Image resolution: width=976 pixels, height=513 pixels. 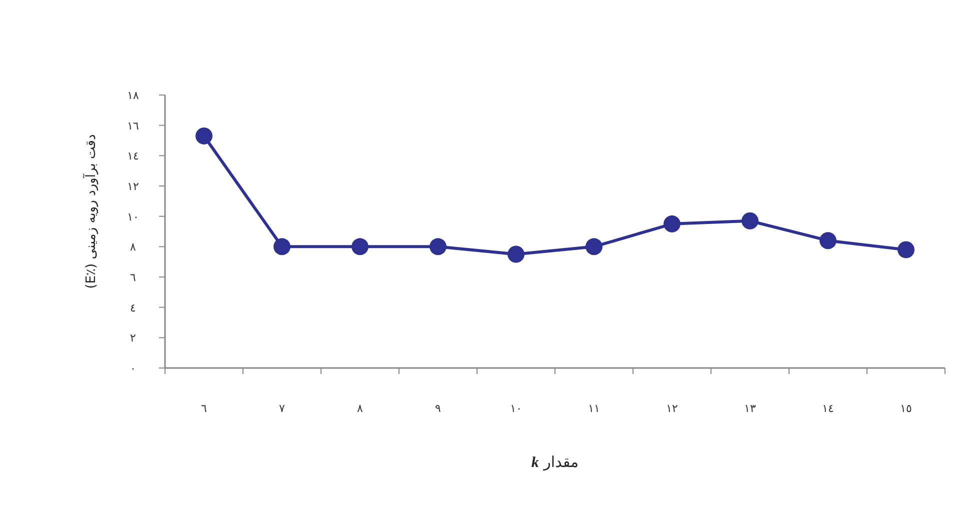 What do you see at coordinates (133, 368) in the screenshot?
I see `y-tick-label: ٠` at bounding box center [133, 368].